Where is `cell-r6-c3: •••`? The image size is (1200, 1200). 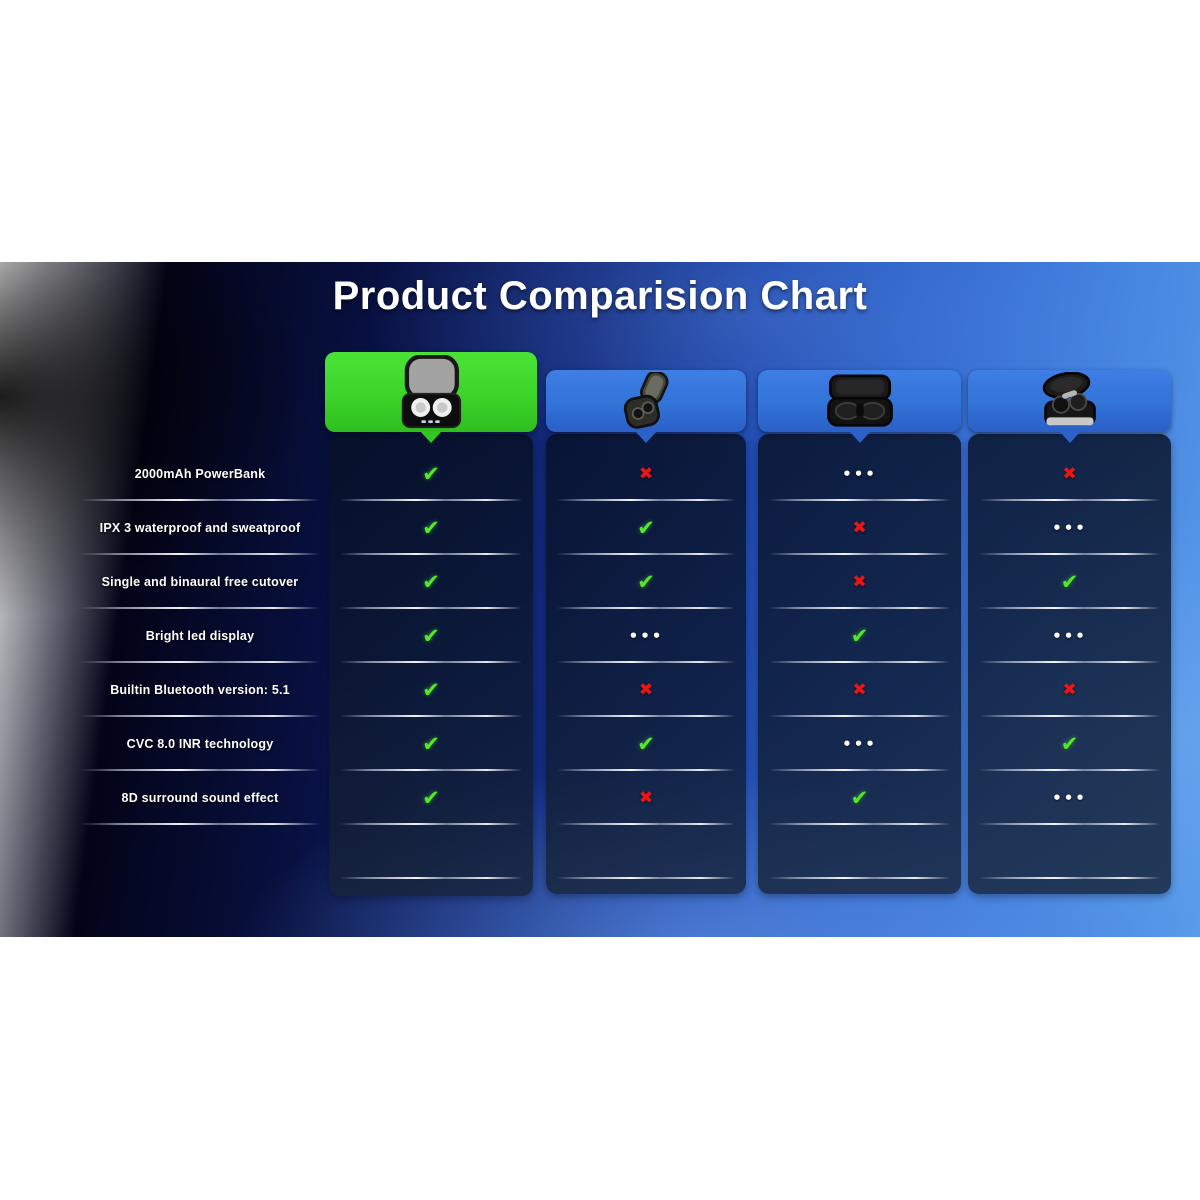
cell-r6-c3: ••• is located at coordinates (1069, 797).